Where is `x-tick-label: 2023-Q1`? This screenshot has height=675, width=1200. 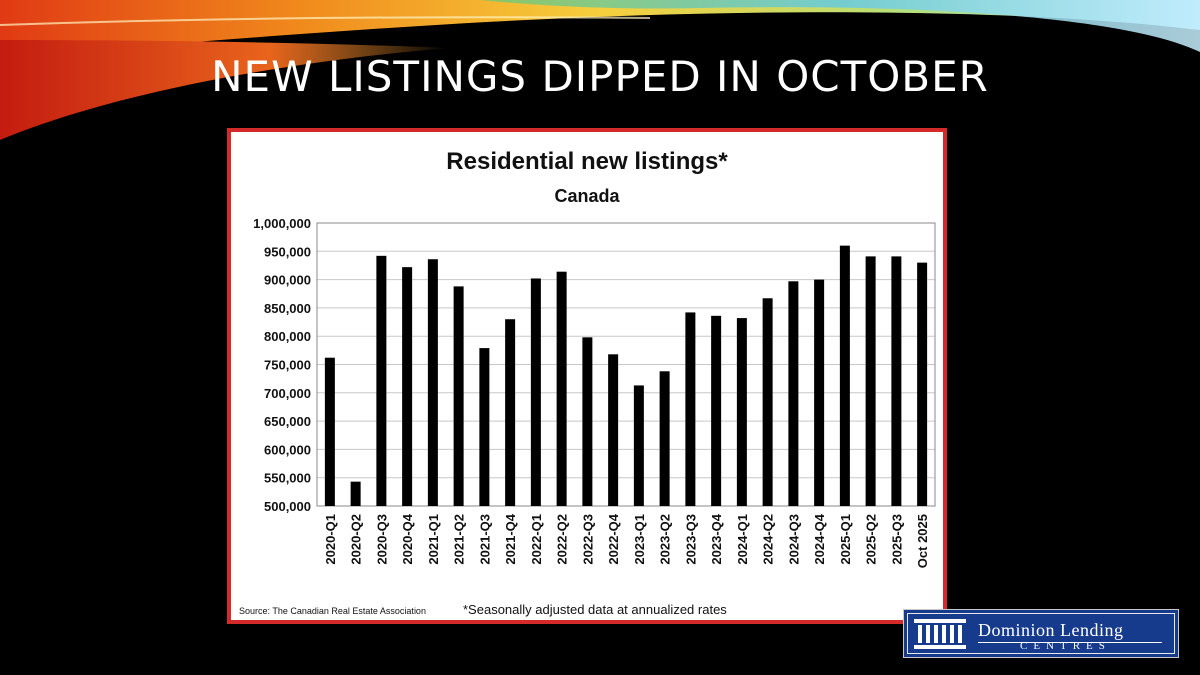
x-tick-label: 2023-Q1 is located at coordinates (639, 539).